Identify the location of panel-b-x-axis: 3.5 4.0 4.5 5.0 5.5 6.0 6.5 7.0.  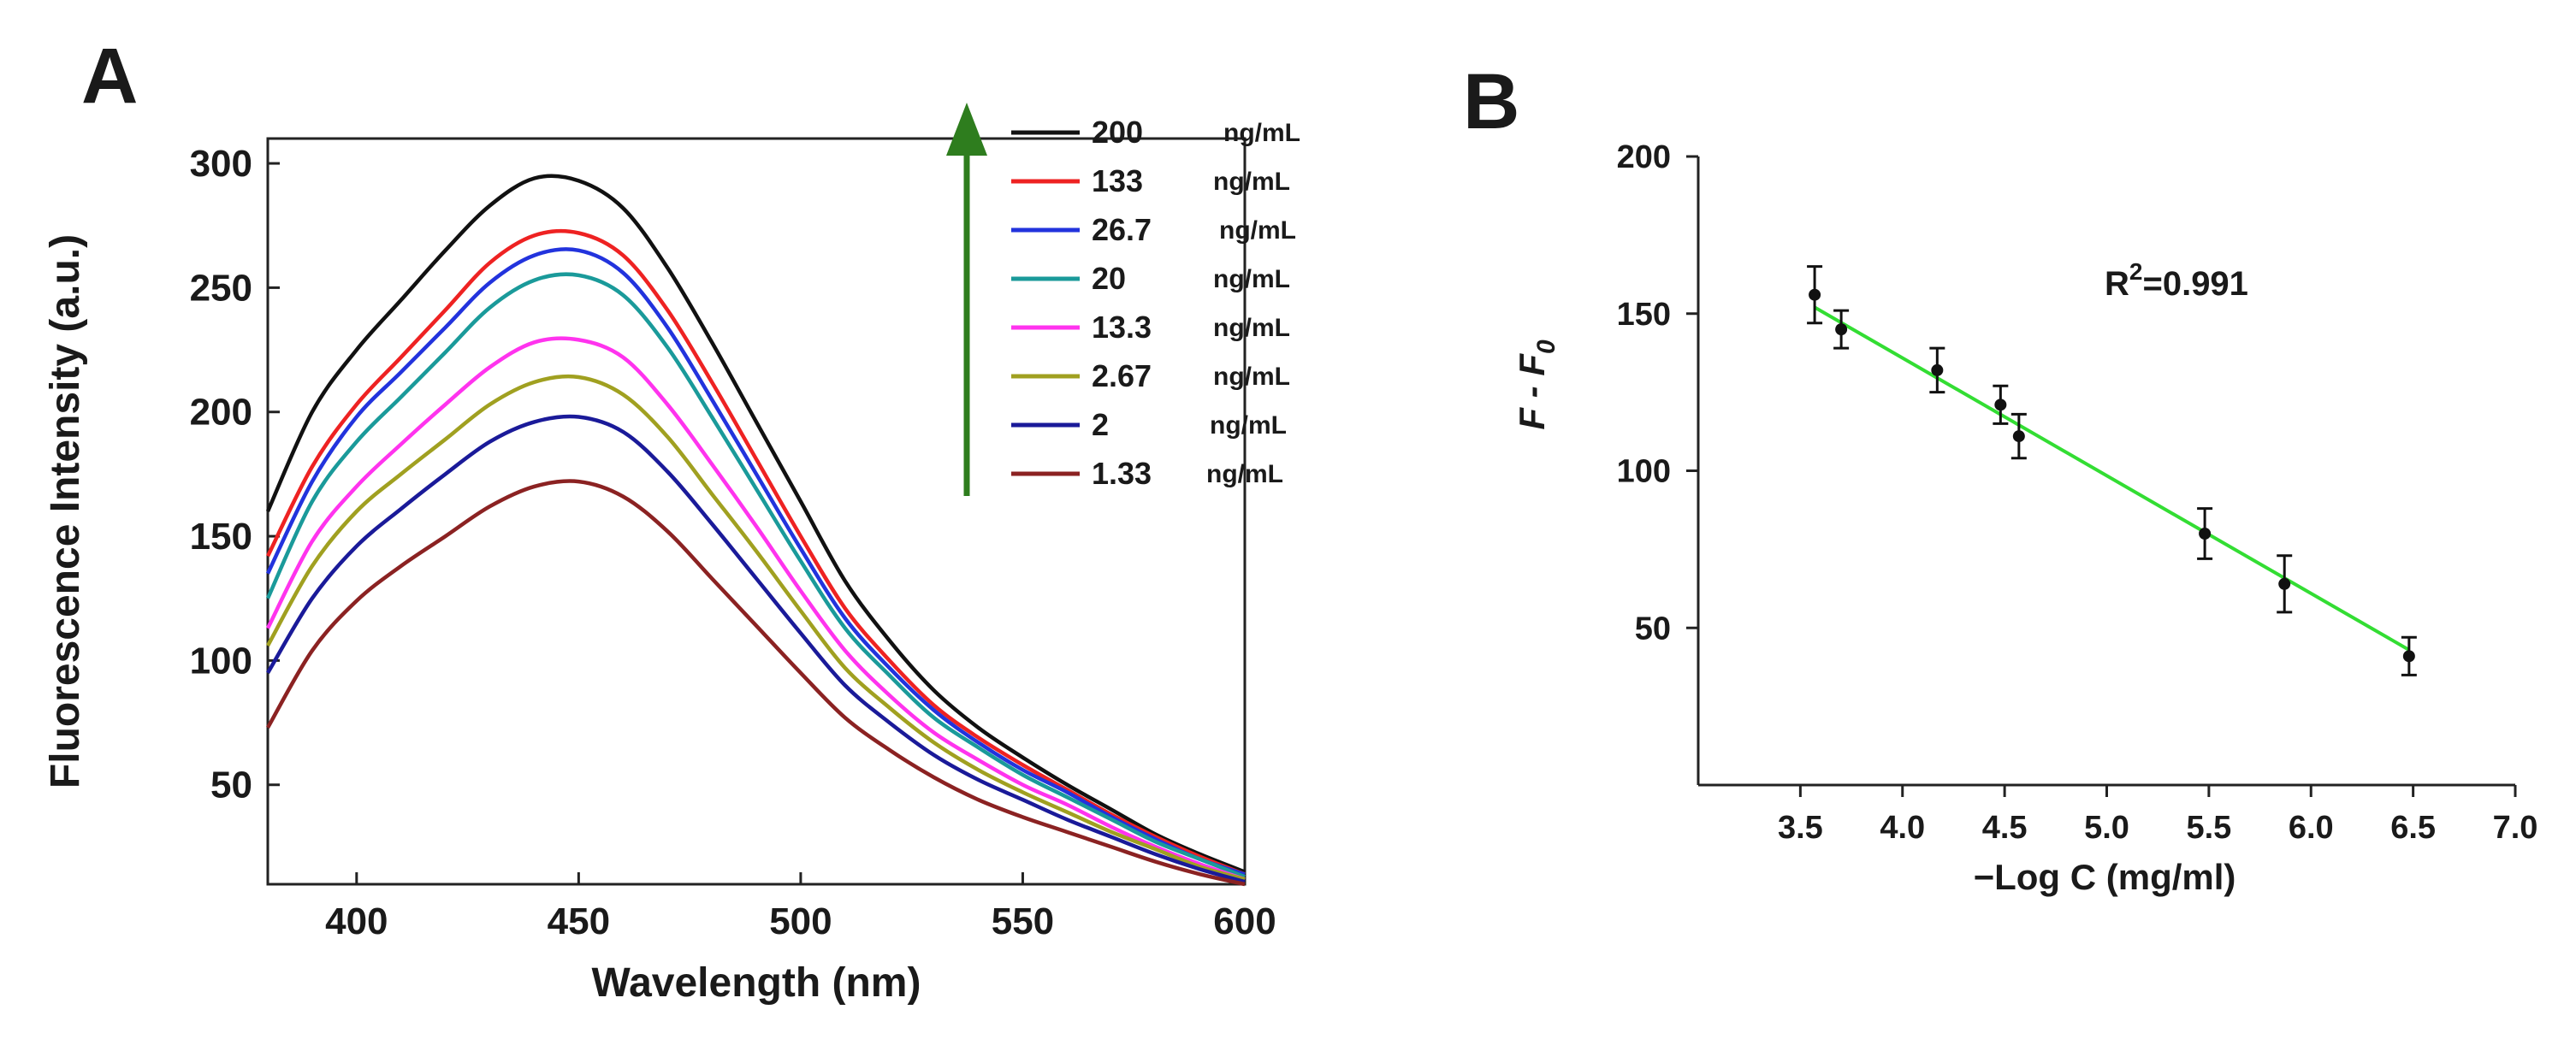
(2158, 815).